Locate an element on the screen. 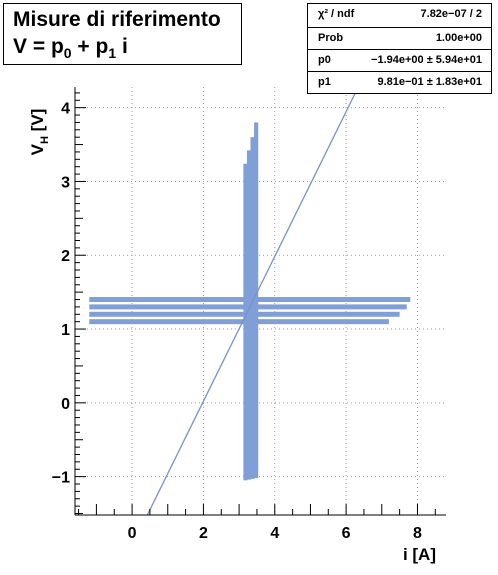 The width and height of the screenshot is (498, 575). stats-key: p0 is located at coordinates (324, 60).